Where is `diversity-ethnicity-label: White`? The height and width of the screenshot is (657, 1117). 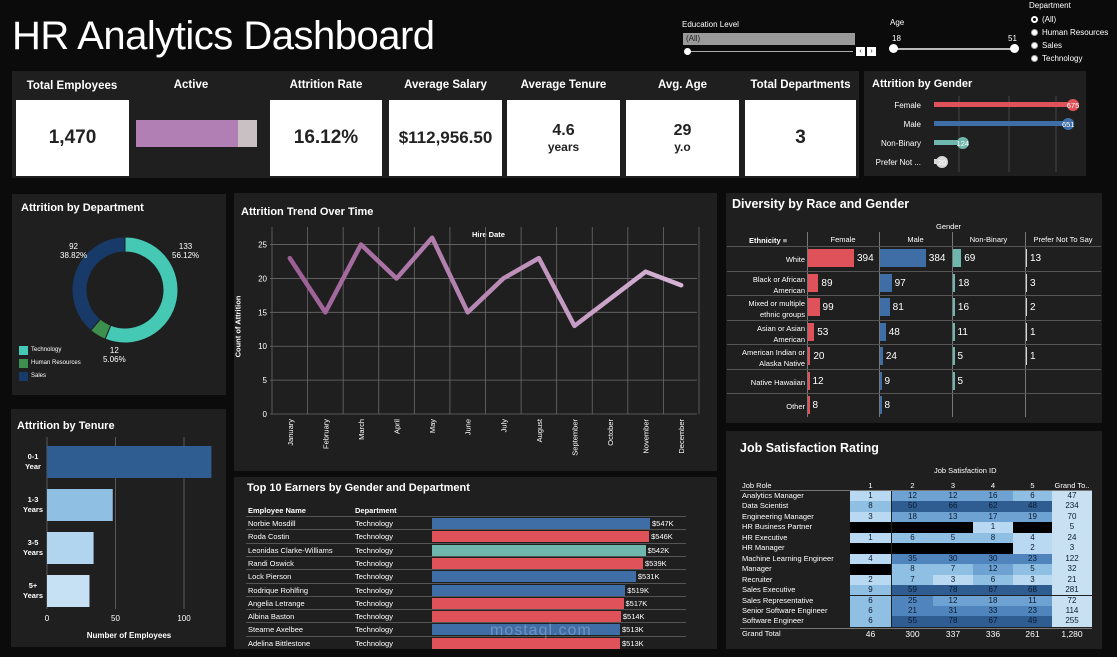
diversity-ethnicity-label: White is located at coordinates (766, 259).